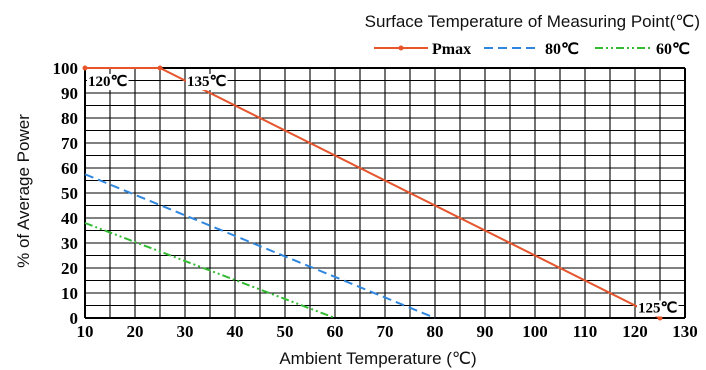 This screenshot has width=706, height=370. I want to click on annotation-label: 135℃, so click(207, 82).